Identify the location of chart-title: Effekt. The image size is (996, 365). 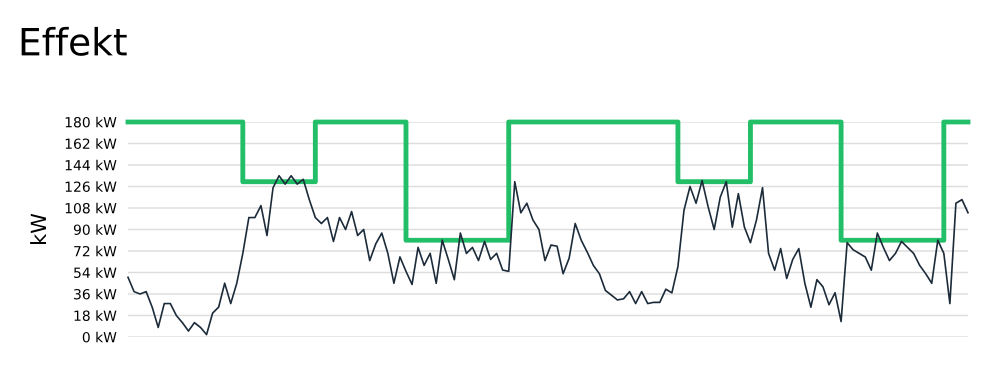
(74, 41).